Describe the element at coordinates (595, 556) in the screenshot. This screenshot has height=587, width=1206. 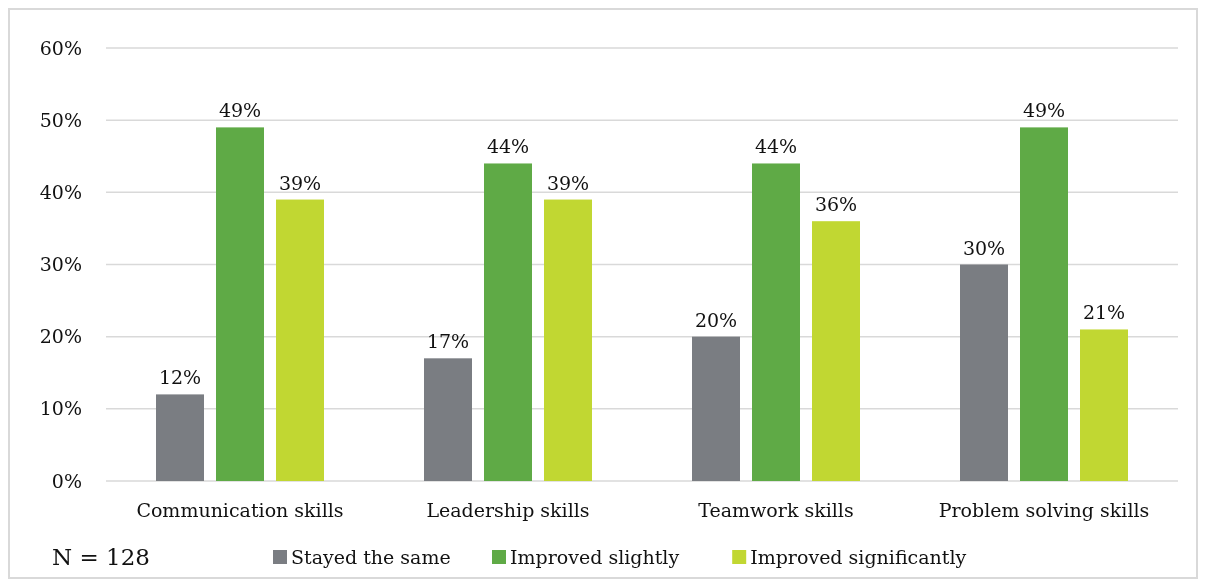
I see `legend-label: Improved slightly` at that location.